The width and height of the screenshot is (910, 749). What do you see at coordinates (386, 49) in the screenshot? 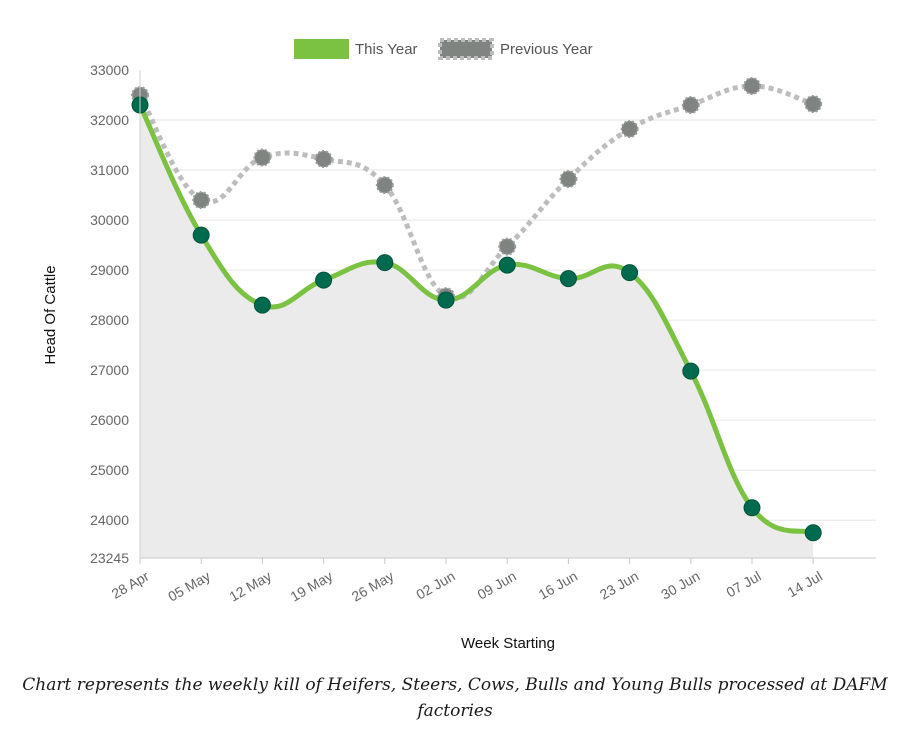
I see `legend-label-this-year: This Year` at bounding box center [386, 49].